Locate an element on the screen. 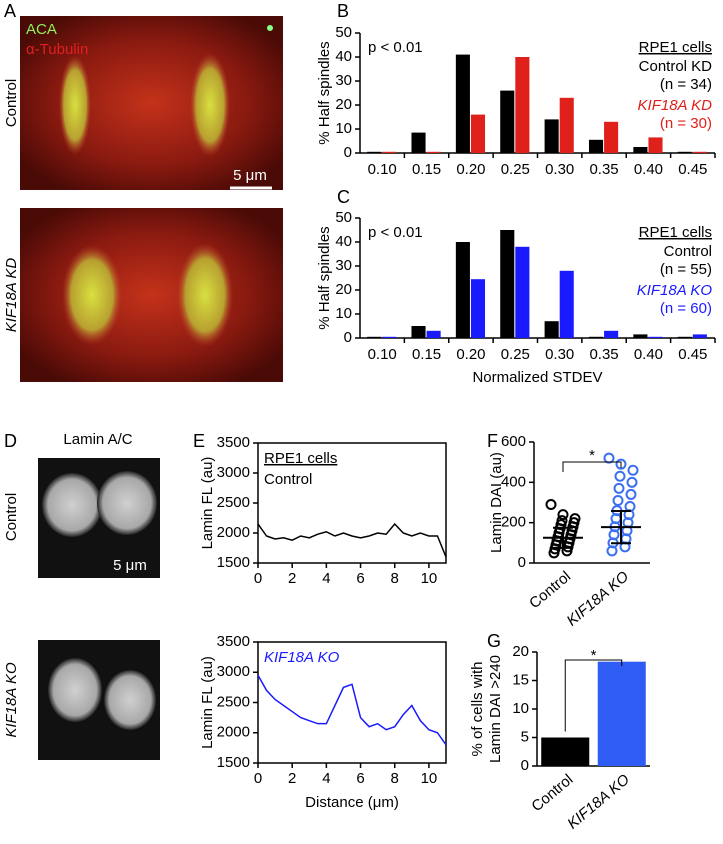 This screenshot has width=723, height=844. y-tick-label: 50 is located at coordinates (343, 32).